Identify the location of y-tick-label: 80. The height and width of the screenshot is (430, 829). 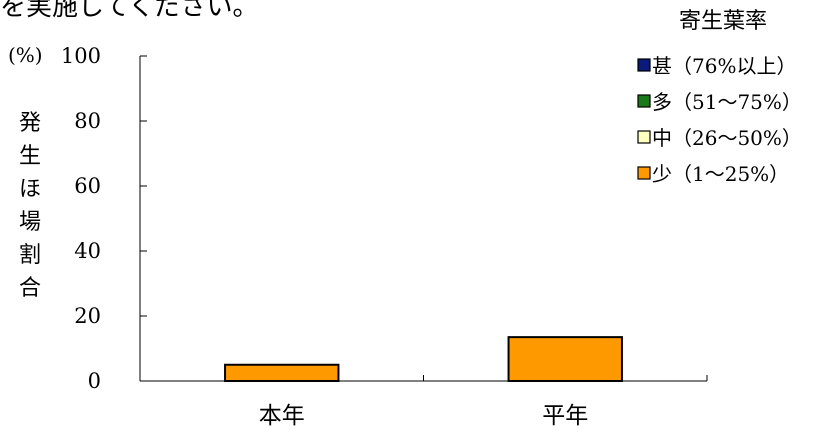
(87, 121).